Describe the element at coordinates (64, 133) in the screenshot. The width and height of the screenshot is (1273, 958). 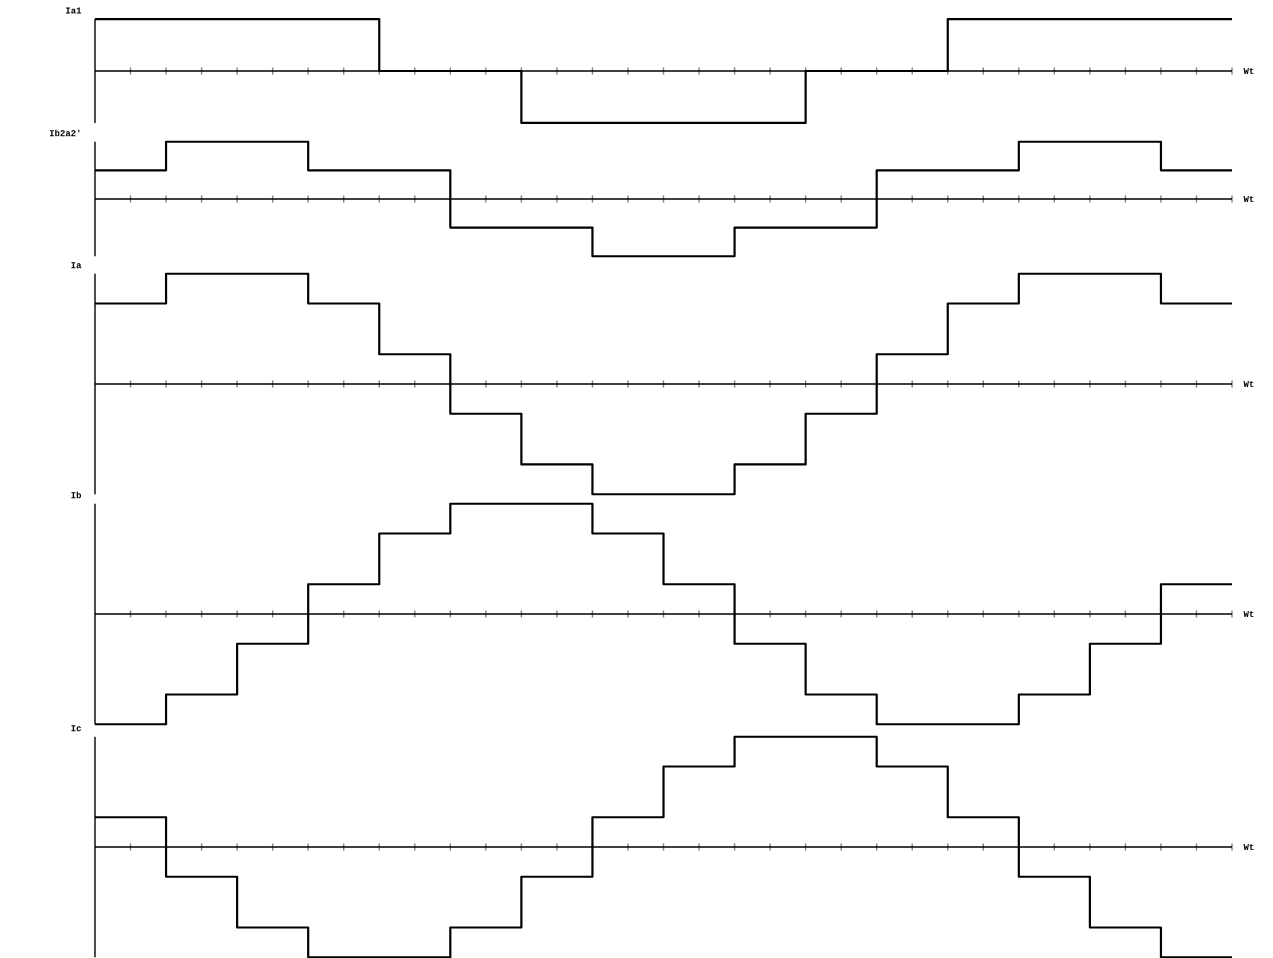
I see `chart-title: Ib2a2'` at that location.